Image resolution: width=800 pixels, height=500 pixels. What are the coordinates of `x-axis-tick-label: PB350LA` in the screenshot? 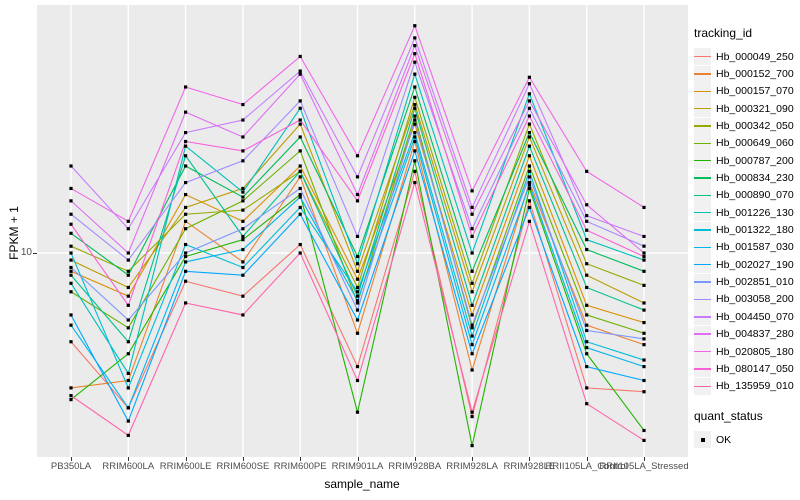 It's located at (71, 466).